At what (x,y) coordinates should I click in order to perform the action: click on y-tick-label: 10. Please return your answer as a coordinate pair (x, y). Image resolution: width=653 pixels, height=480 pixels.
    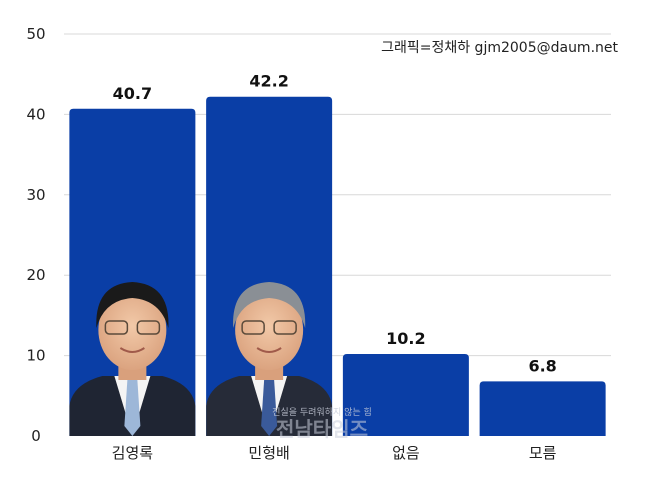
    Looking at the image, I should click on (35, 356).